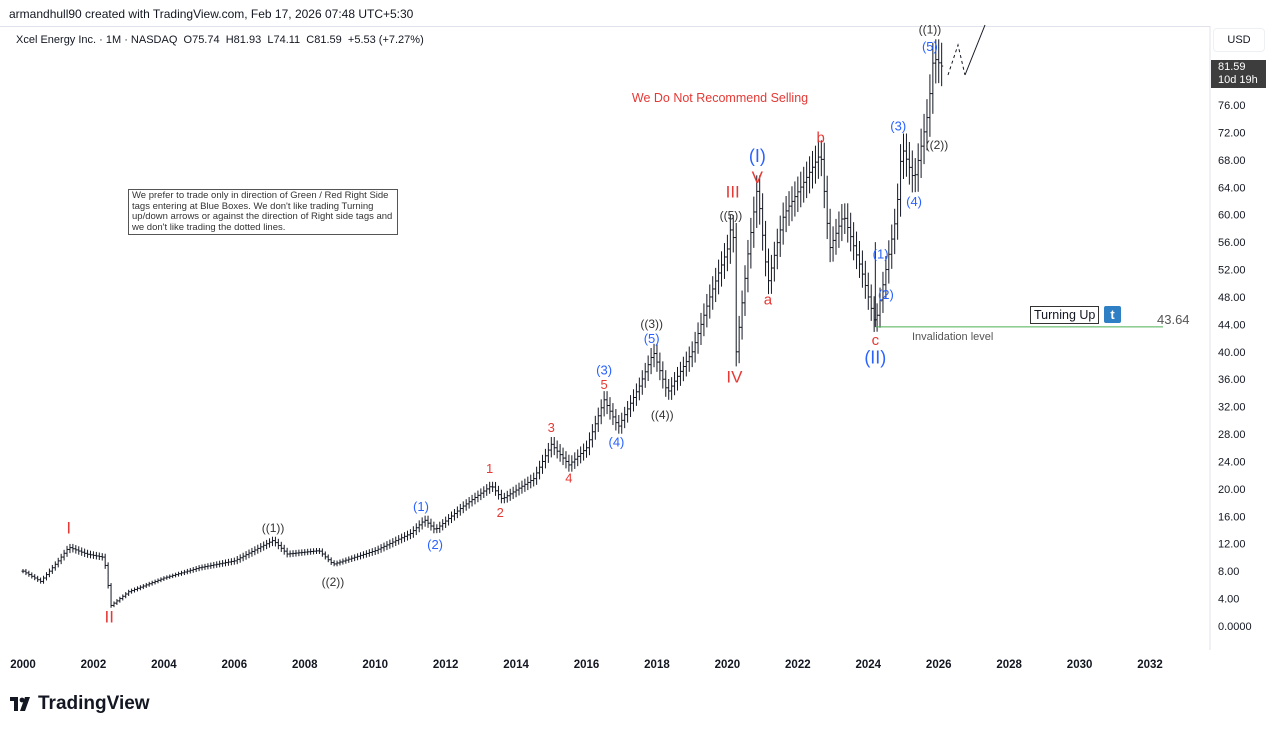 The image size is (1280, 730). I want to click on y-tick-label: 36.00, so click(1232, 380).